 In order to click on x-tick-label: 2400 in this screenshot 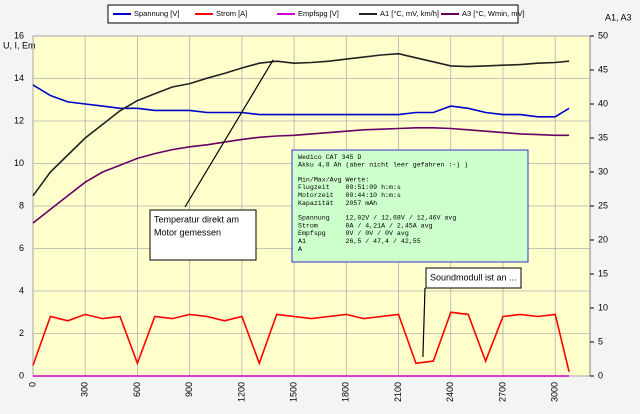, I will do `click(450, 392)`.